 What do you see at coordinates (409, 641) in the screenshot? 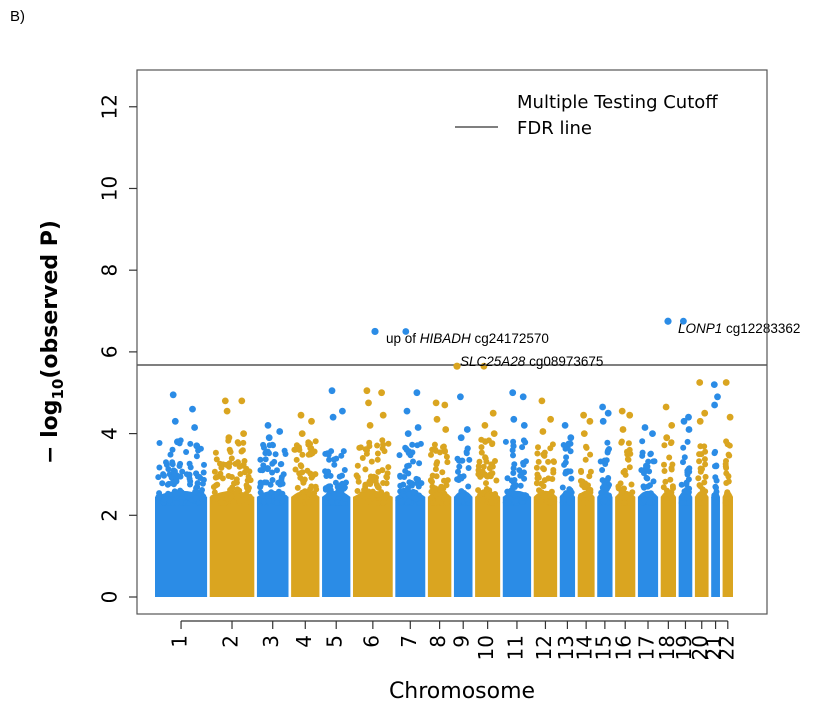
I see `x-tick-label-chr-7: 7` at bounding box center [409, 641].